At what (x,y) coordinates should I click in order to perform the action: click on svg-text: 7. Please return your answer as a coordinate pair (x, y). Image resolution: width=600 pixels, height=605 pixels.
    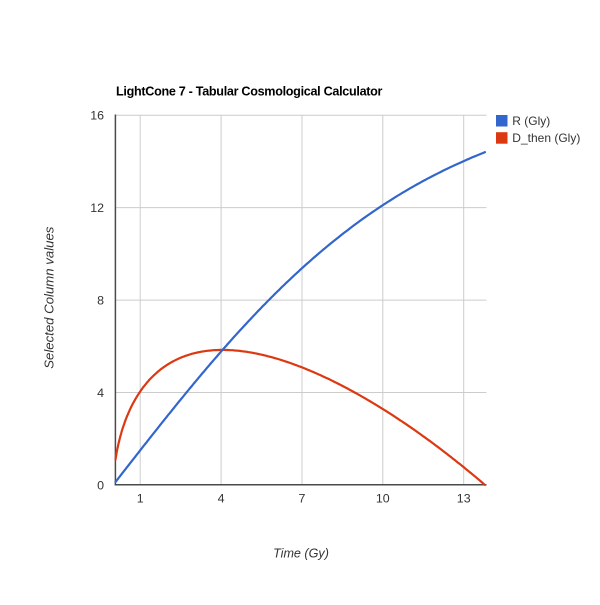
    Looking at the image, I should click on (302, 499).